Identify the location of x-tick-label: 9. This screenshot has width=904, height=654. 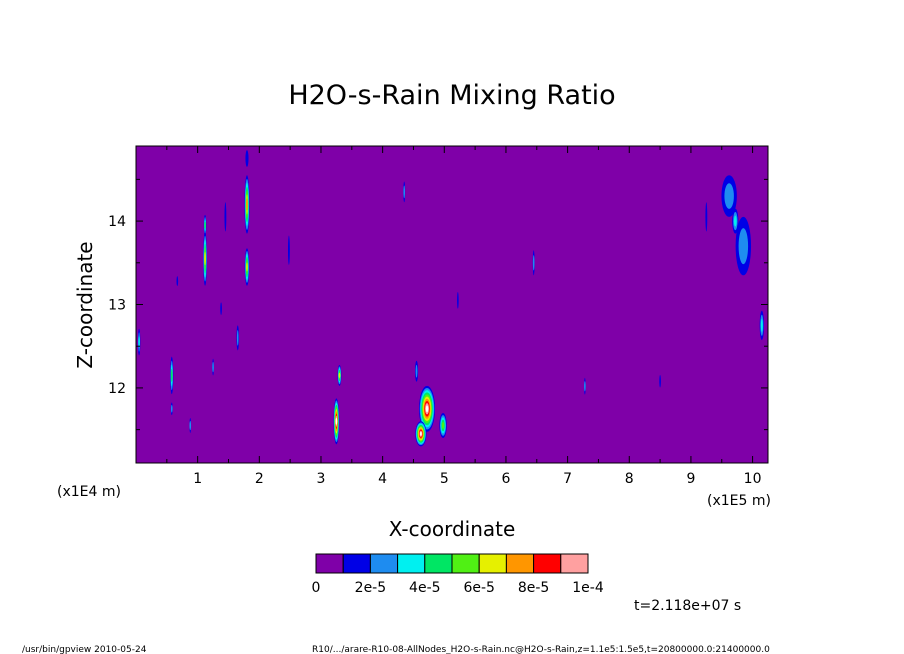
(690, 479).